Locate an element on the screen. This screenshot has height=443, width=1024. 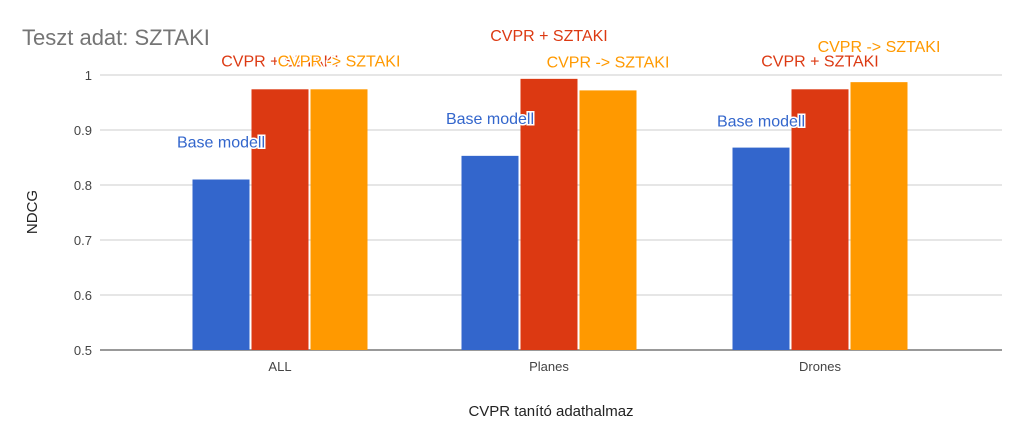
x-axis-title: CVPR tanító adathalmaz is located at coordinates (550, 411).